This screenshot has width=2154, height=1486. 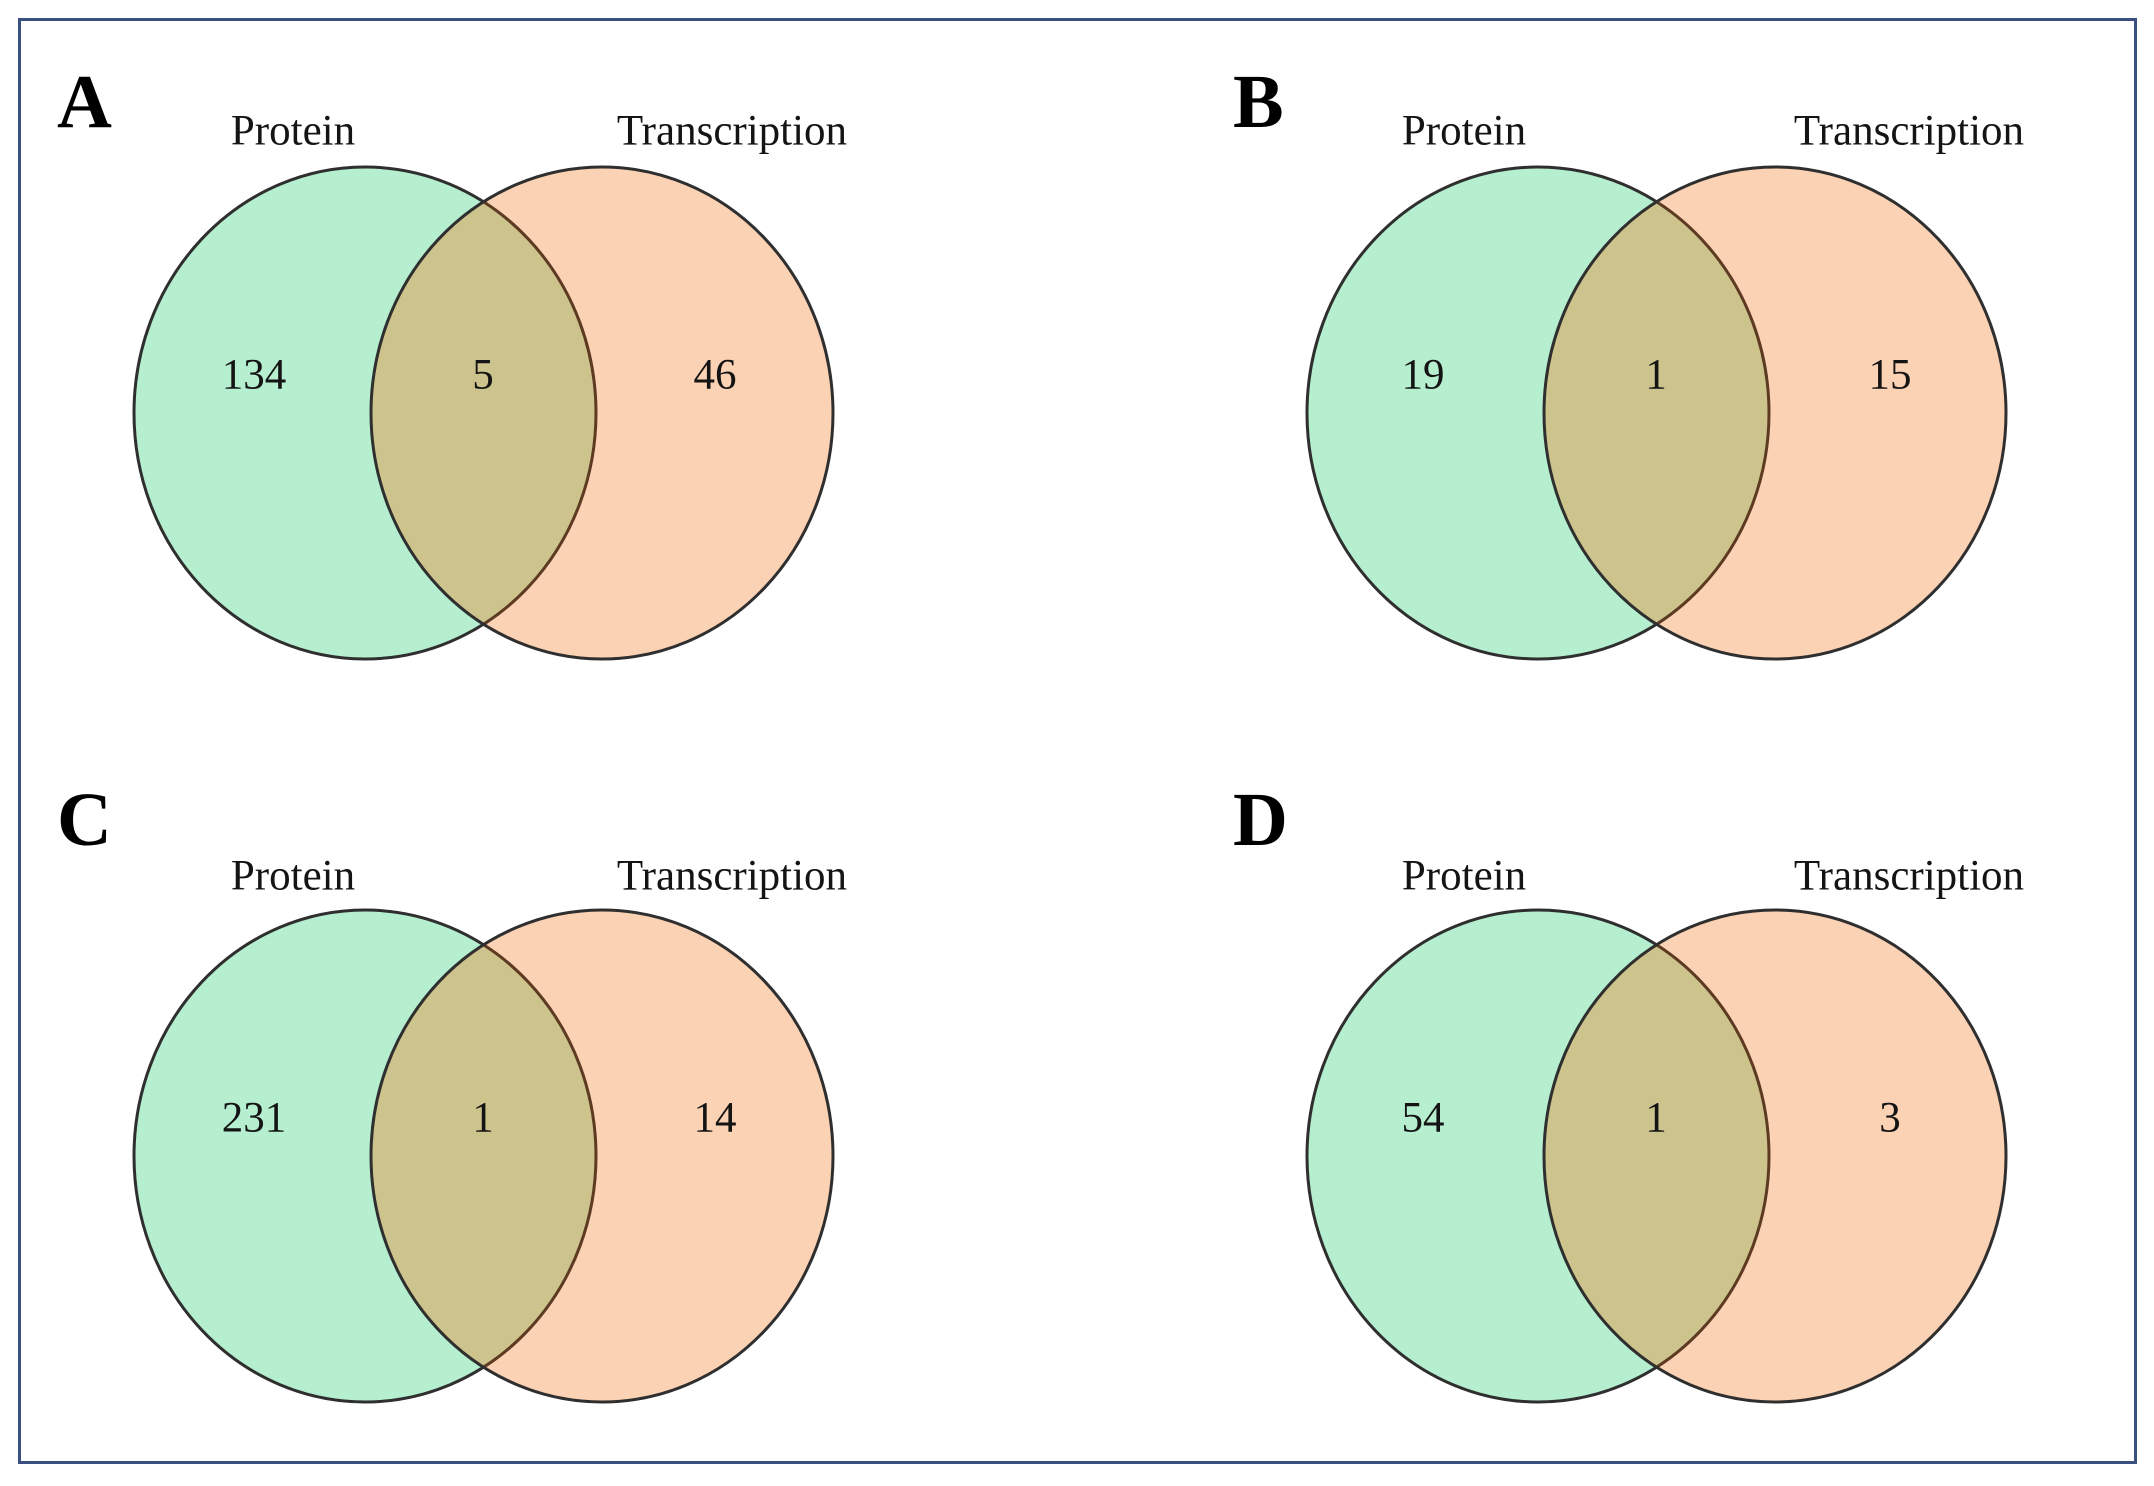 What do you see at coordinates (1260, 820) in the screenshot?
I see `panel-d-letter: D` at bounding box center [1260, 820].